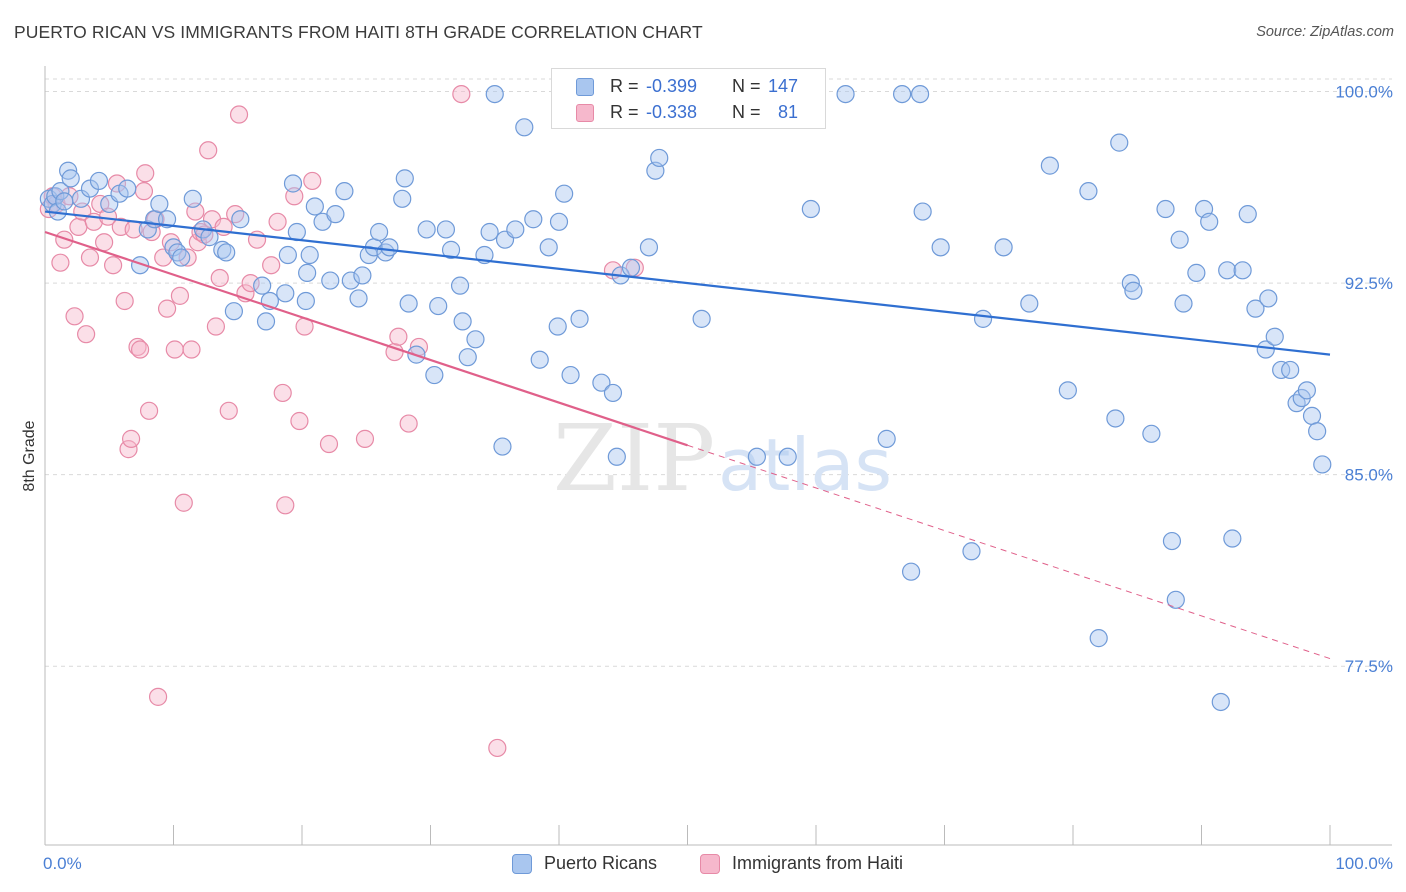 Image resolution: width=1406 pixels, height=892 pixels. I want to click on trend-line-haiti, so click(366, 338).